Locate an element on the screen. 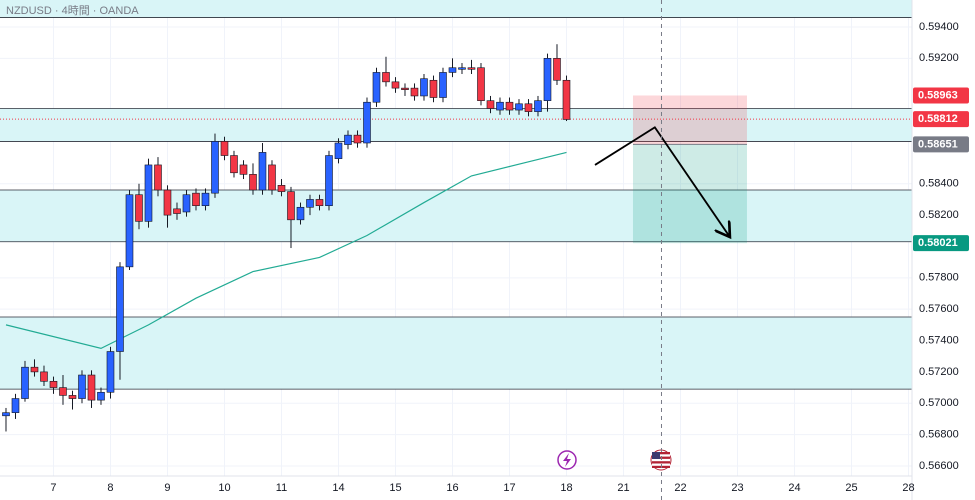  x-tick-label: 21 is located at coordinates (623, 488).